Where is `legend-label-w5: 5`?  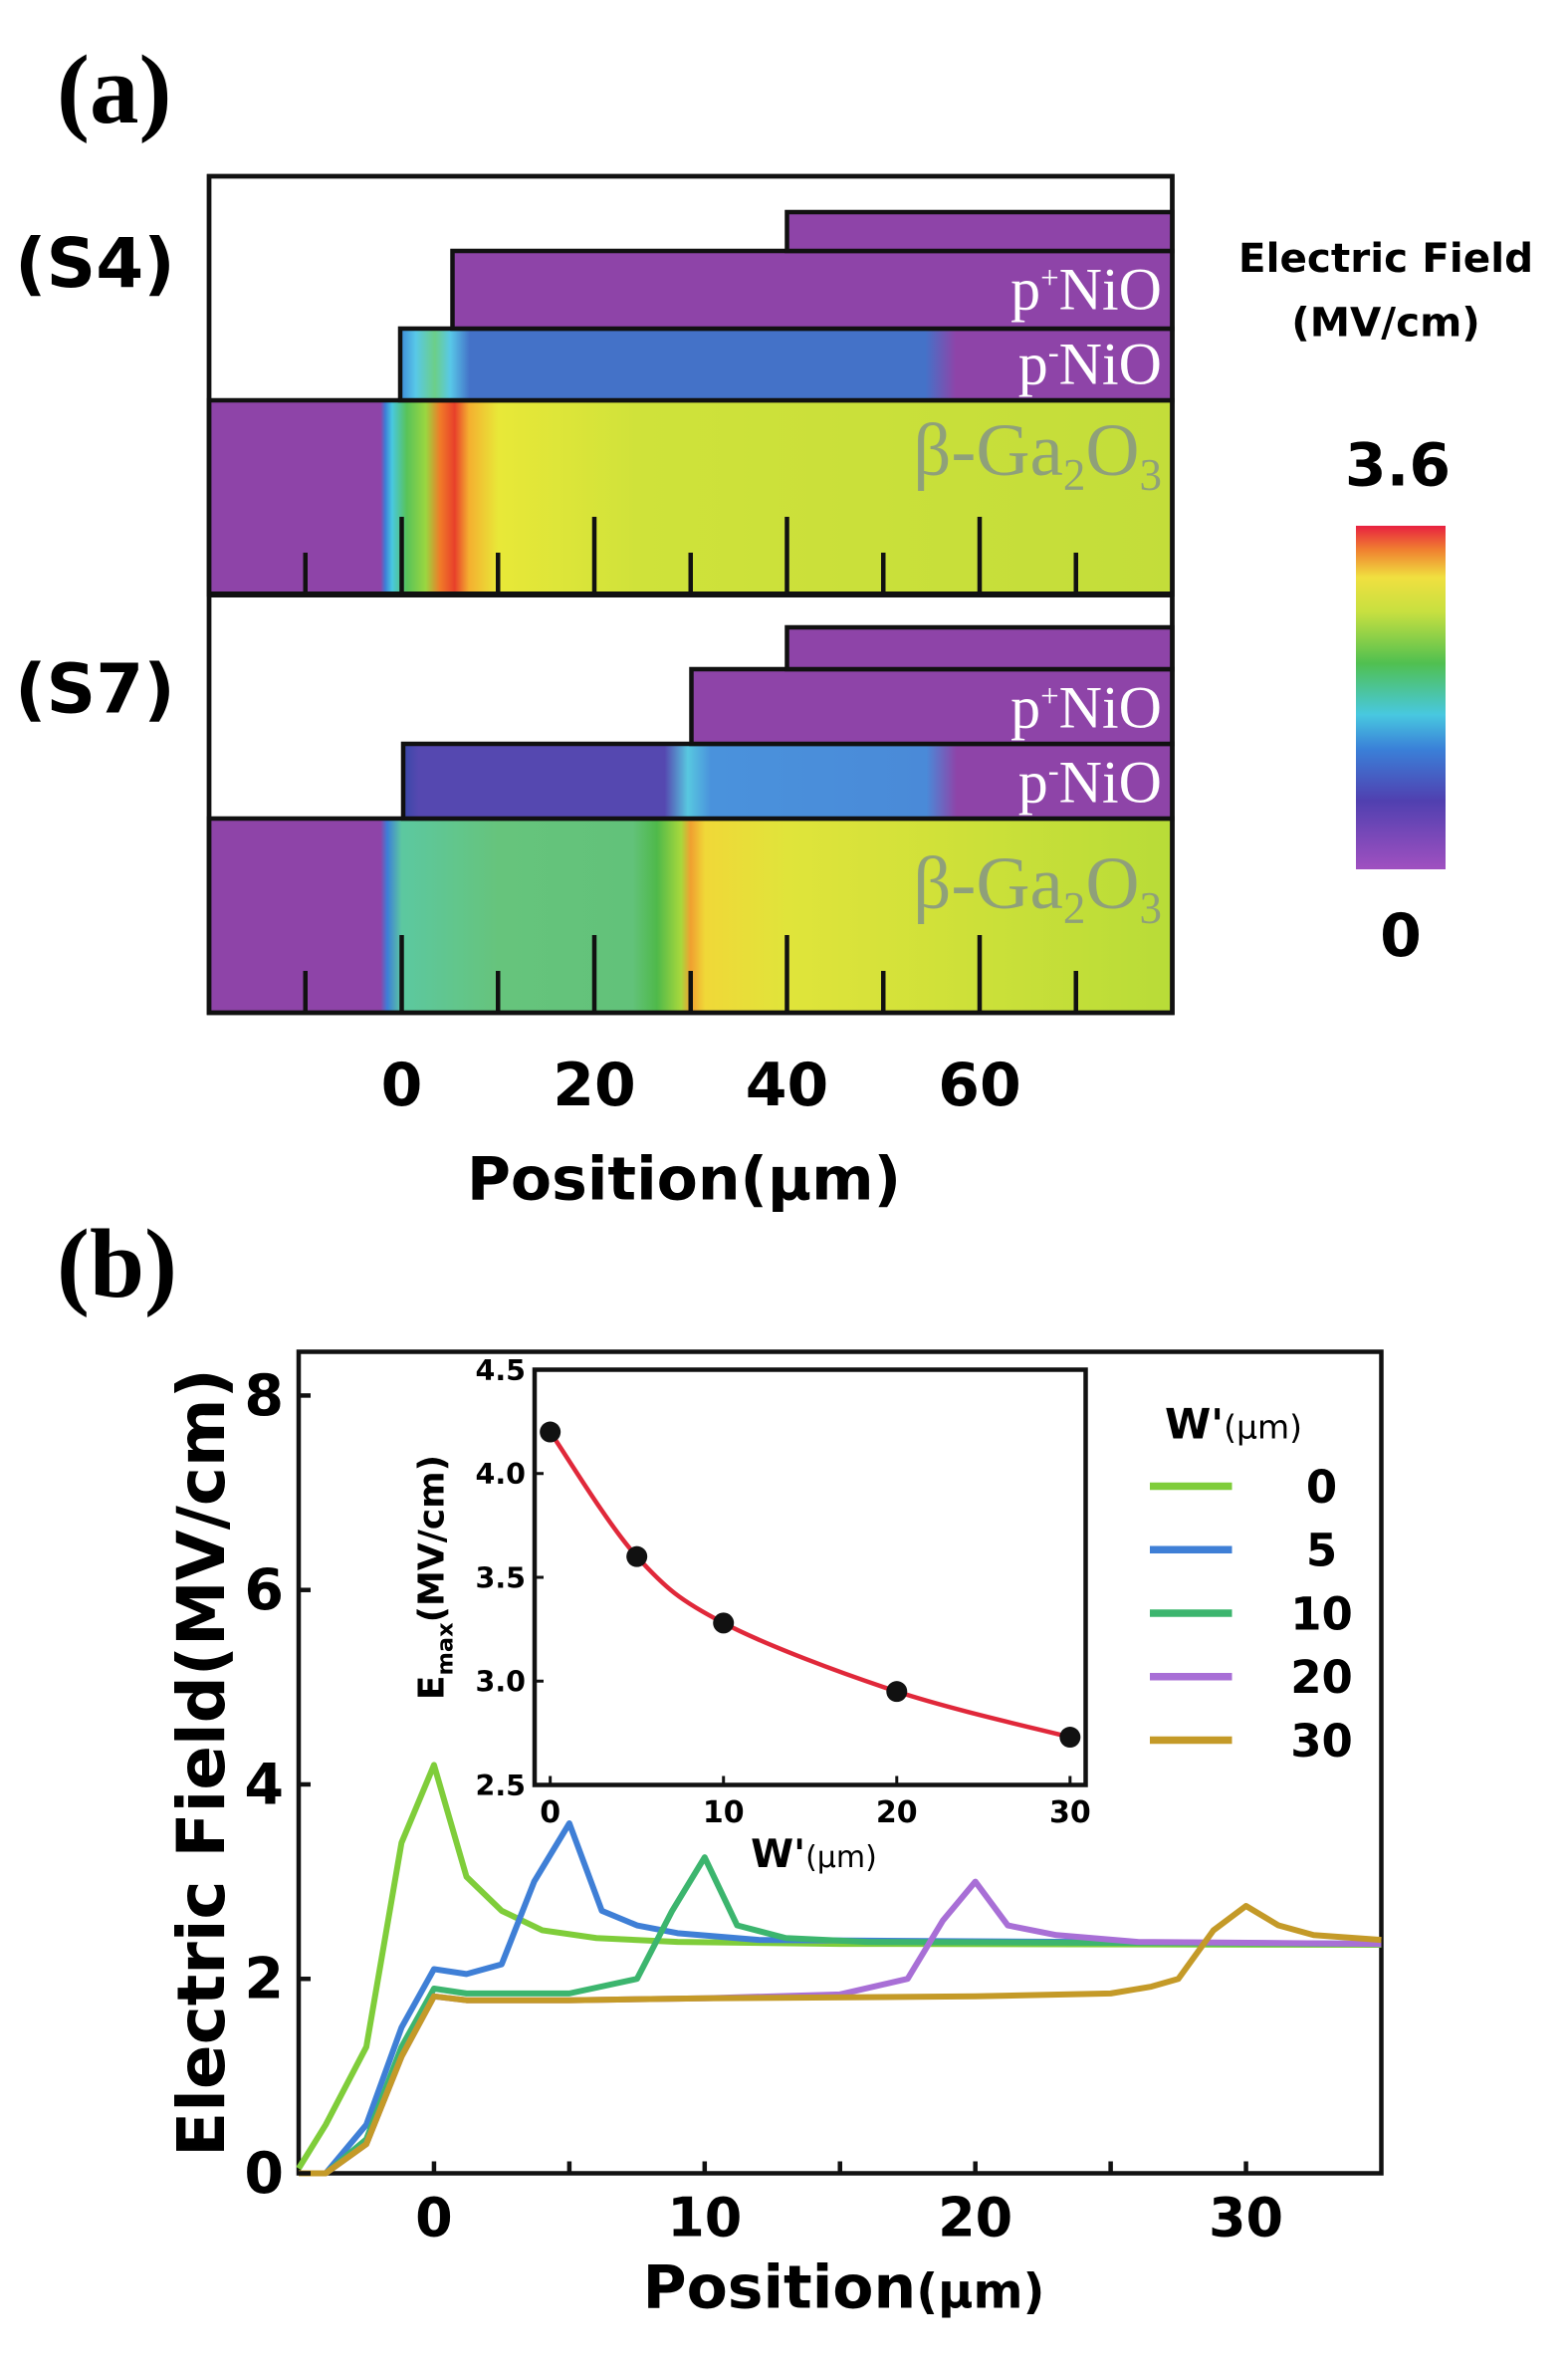 legend-label-w5: 5 is located at coordinates (1321, 1551).